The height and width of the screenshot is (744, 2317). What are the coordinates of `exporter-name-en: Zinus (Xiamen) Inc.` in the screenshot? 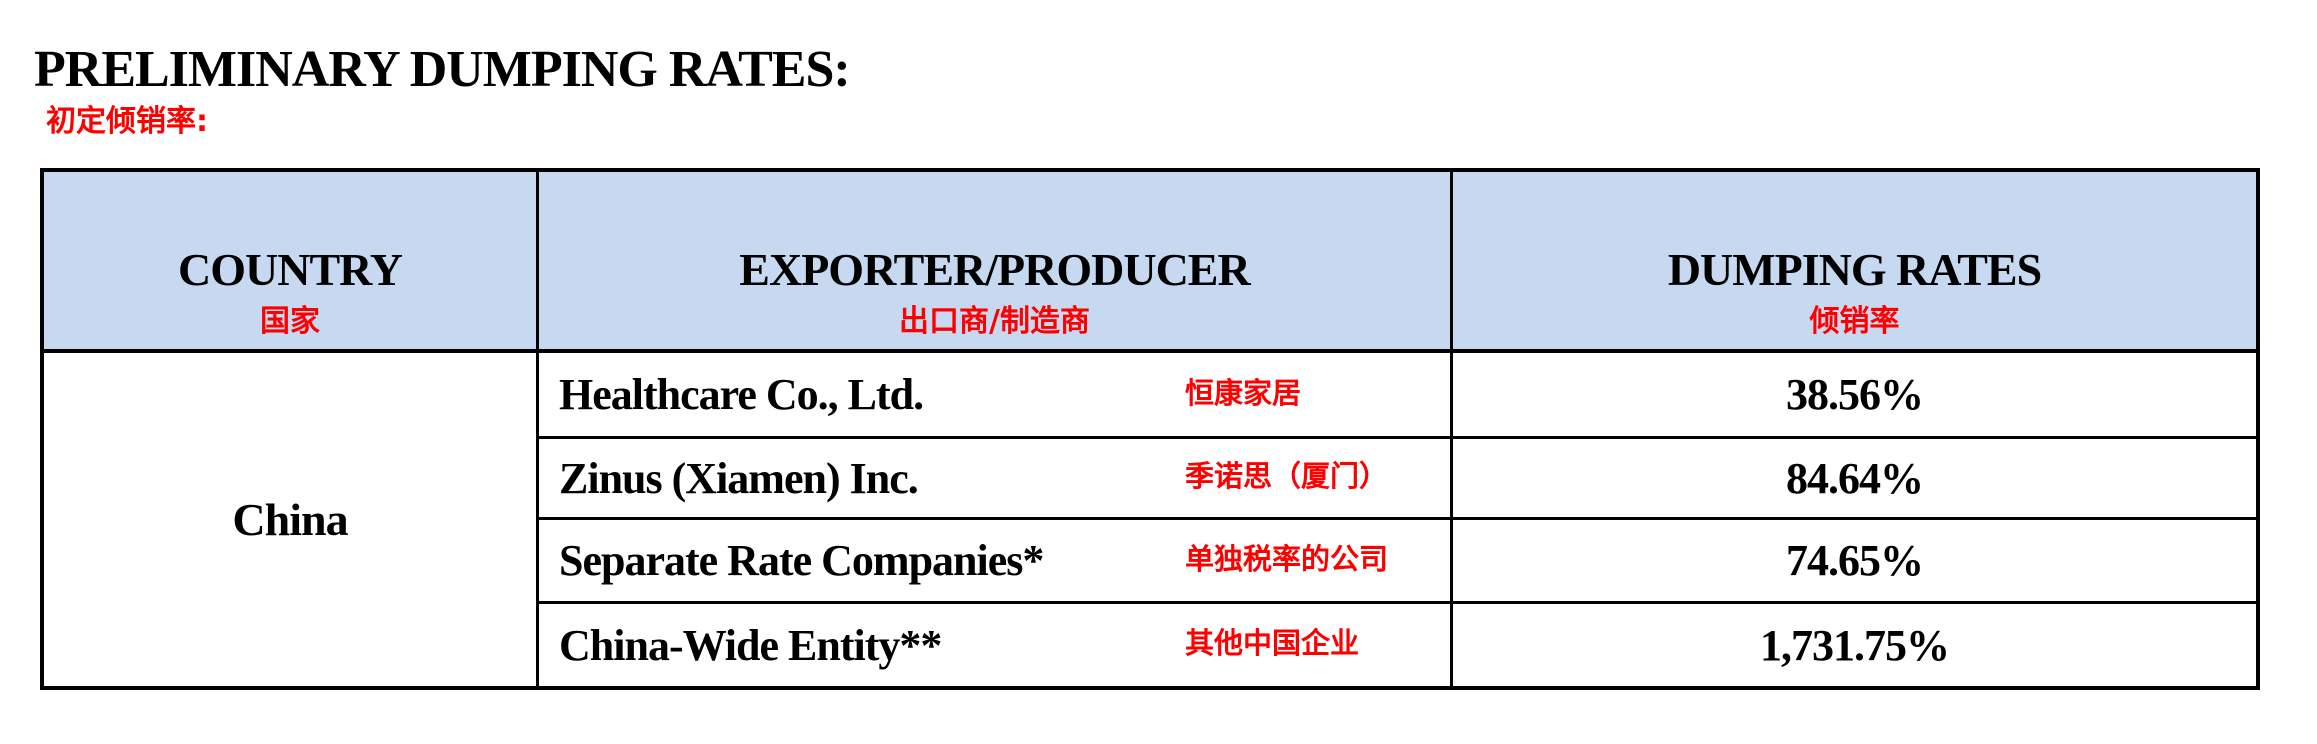 It's located at (739, 478).